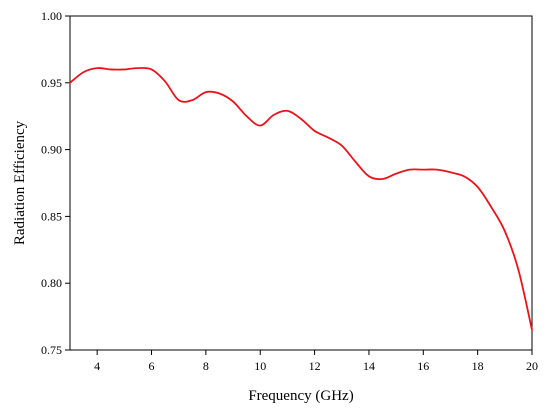 The height and width of the screenshot is (413, 550). What do you see at coordinates (51, 150) in the screenshot?
I see `y-tick-label: 0.90` at bounding box center [51, 150].